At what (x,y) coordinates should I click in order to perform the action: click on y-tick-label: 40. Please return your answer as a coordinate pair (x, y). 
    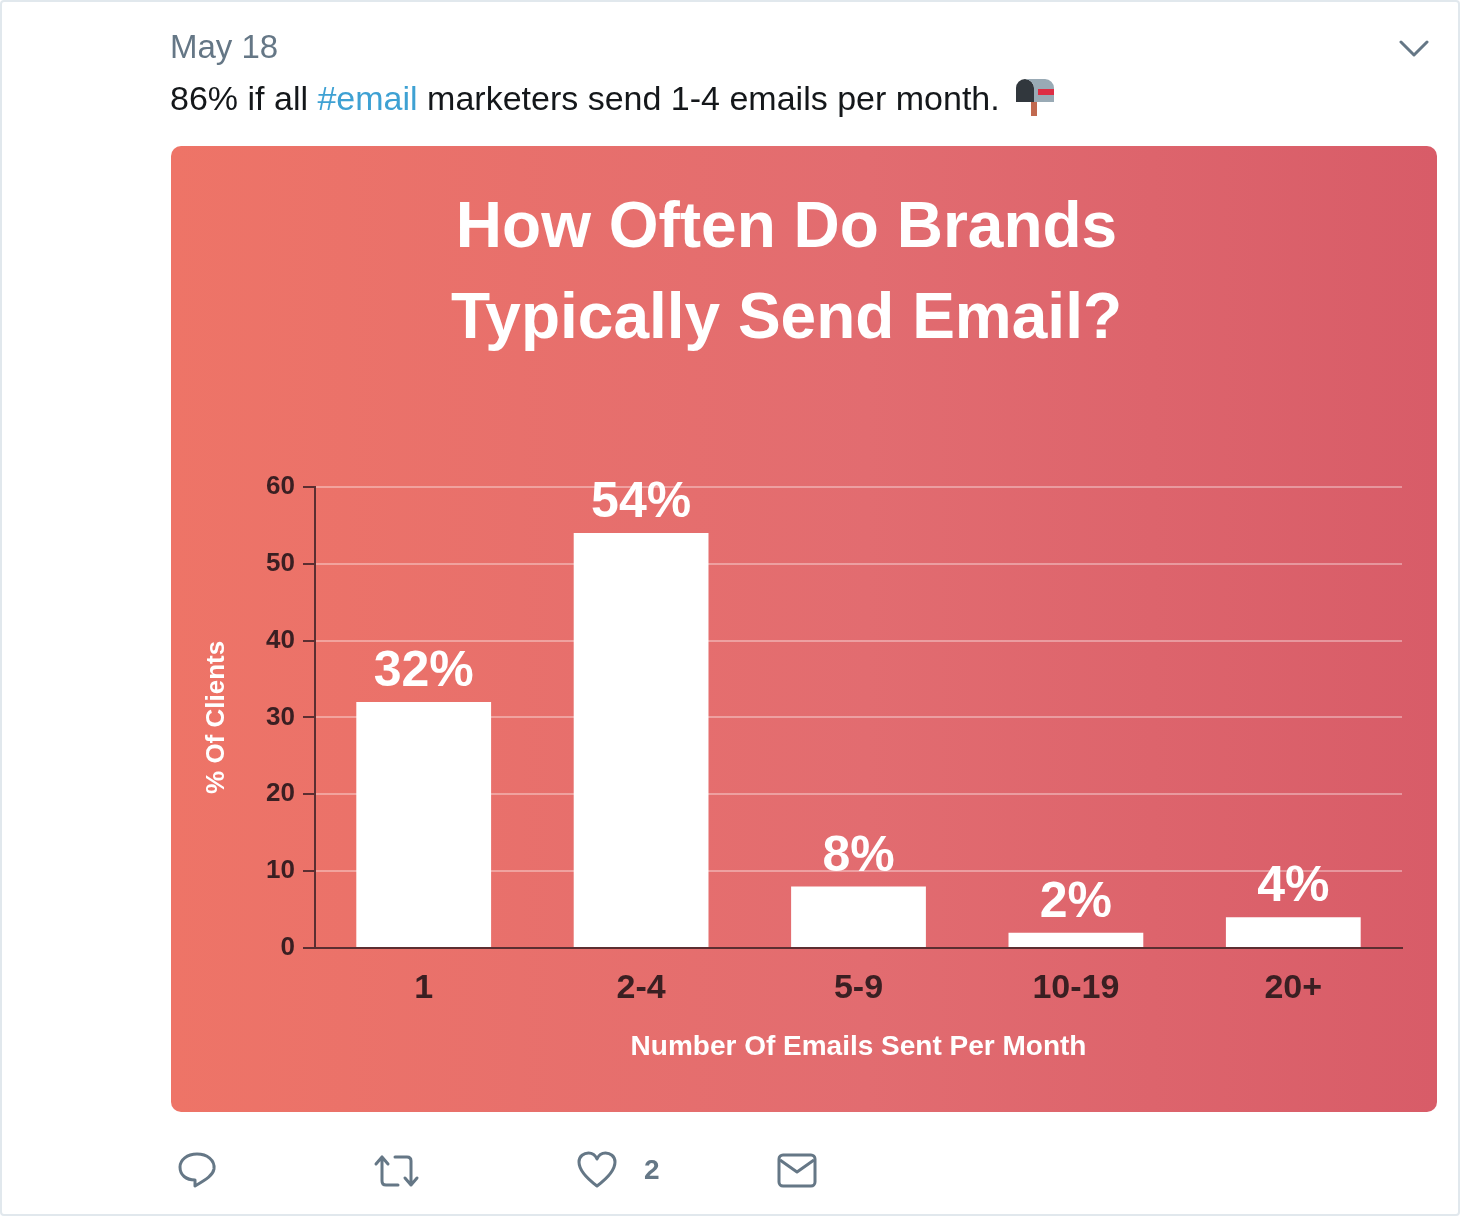
    Looking at the image, I should click on (280, 638).